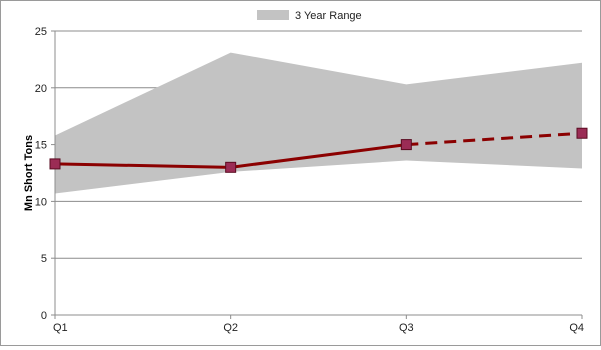  Describe the element at coordinates (230, 328) in the screenshot. I see `x-tick-label-Q2: Q2` at that location.